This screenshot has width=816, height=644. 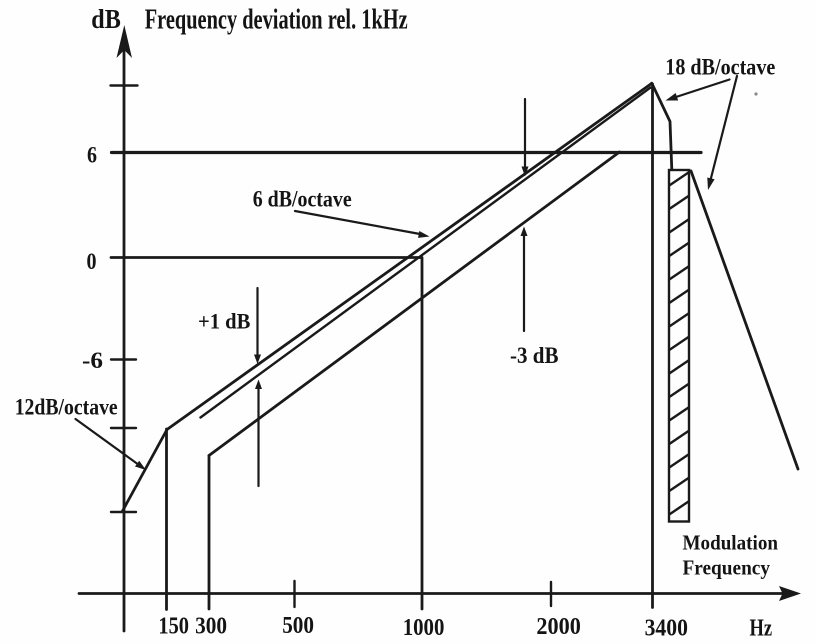 What do you see at coordinates (298, 626) in the screenshot?
I see `svg-text: 500` at bounding box center [298, 626].